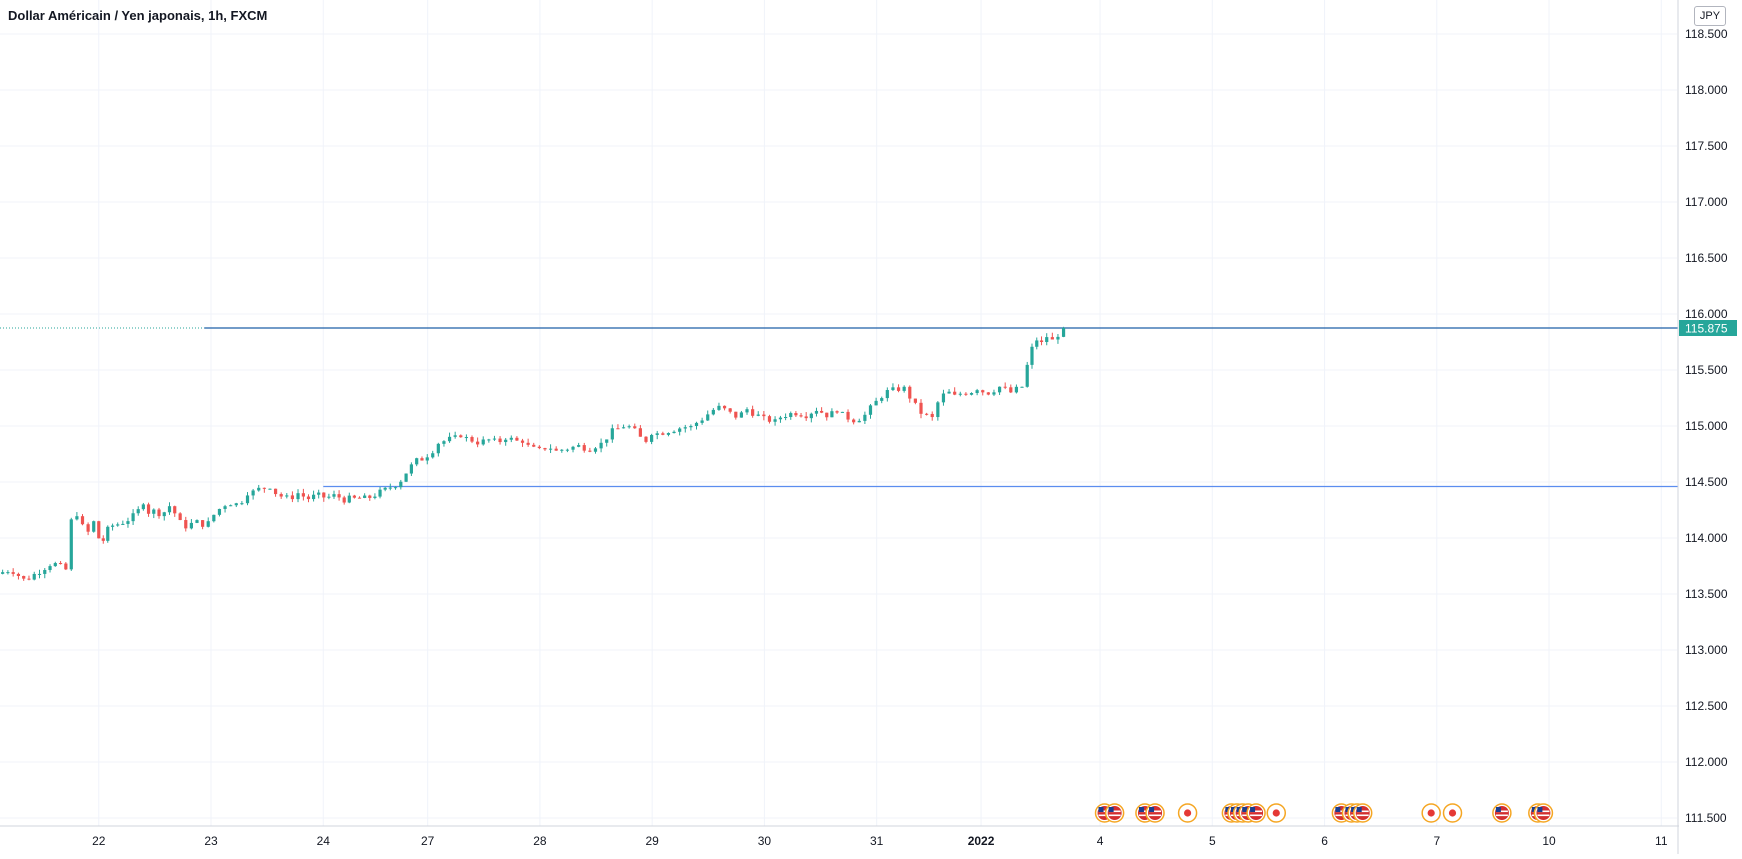 The width and height of the screenshot is (1742, 859). What do you see at coordinates (99, 841) in the screenshot?
I see `x-tick-label: 22` at bounding box center [99, 841].